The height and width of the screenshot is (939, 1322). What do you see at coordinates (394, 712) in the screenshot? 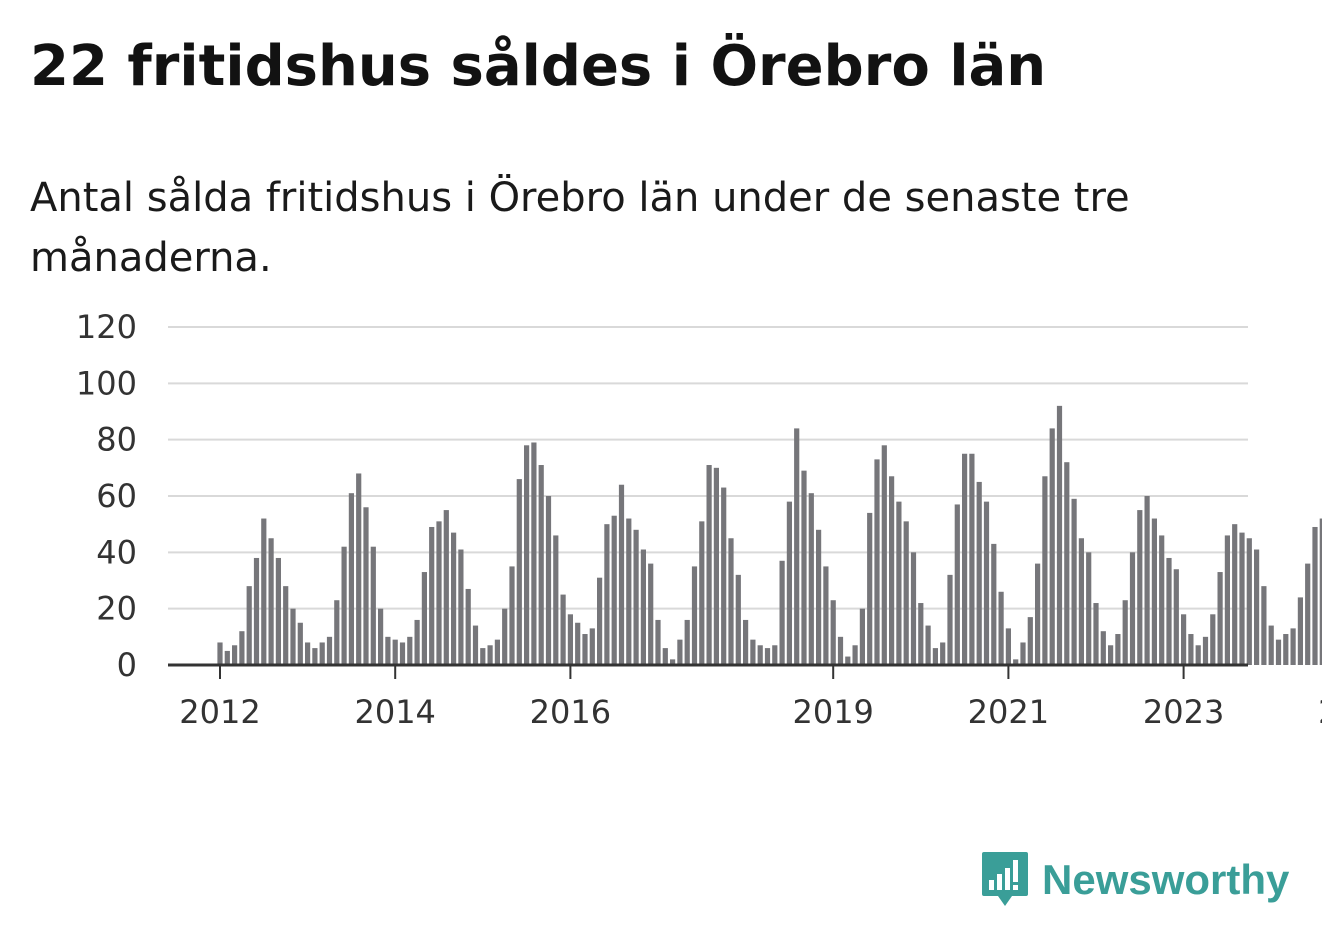
I see `x-tick-label: 2014` at bounding box center [394, 712].